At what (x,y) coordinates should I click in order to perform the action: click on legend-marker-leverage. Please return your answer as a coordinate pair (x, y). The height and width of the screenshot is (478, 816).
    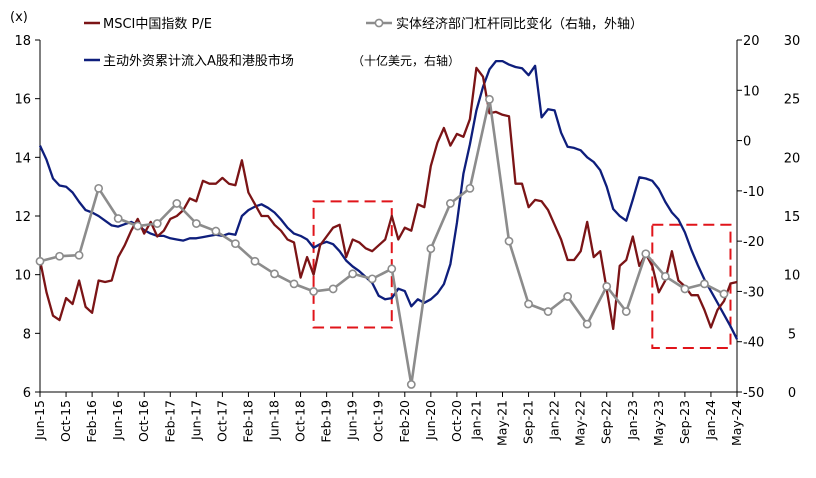
    Looking at the image, I should click on (379, 23).